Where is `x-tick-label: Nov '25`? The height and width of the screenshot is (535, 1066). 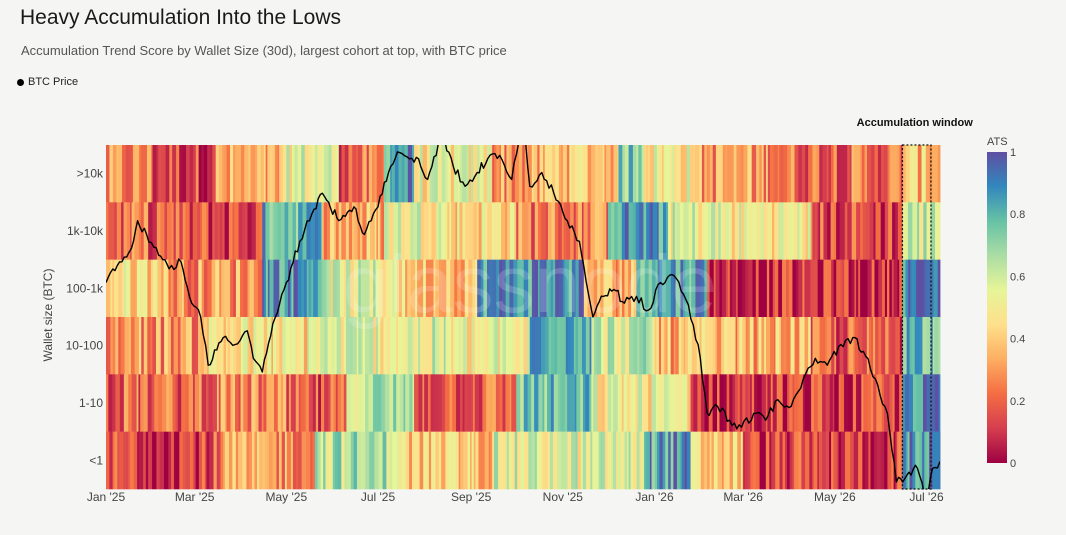
x-tick-label: Nov '25 is located at coordinates (563, 497).